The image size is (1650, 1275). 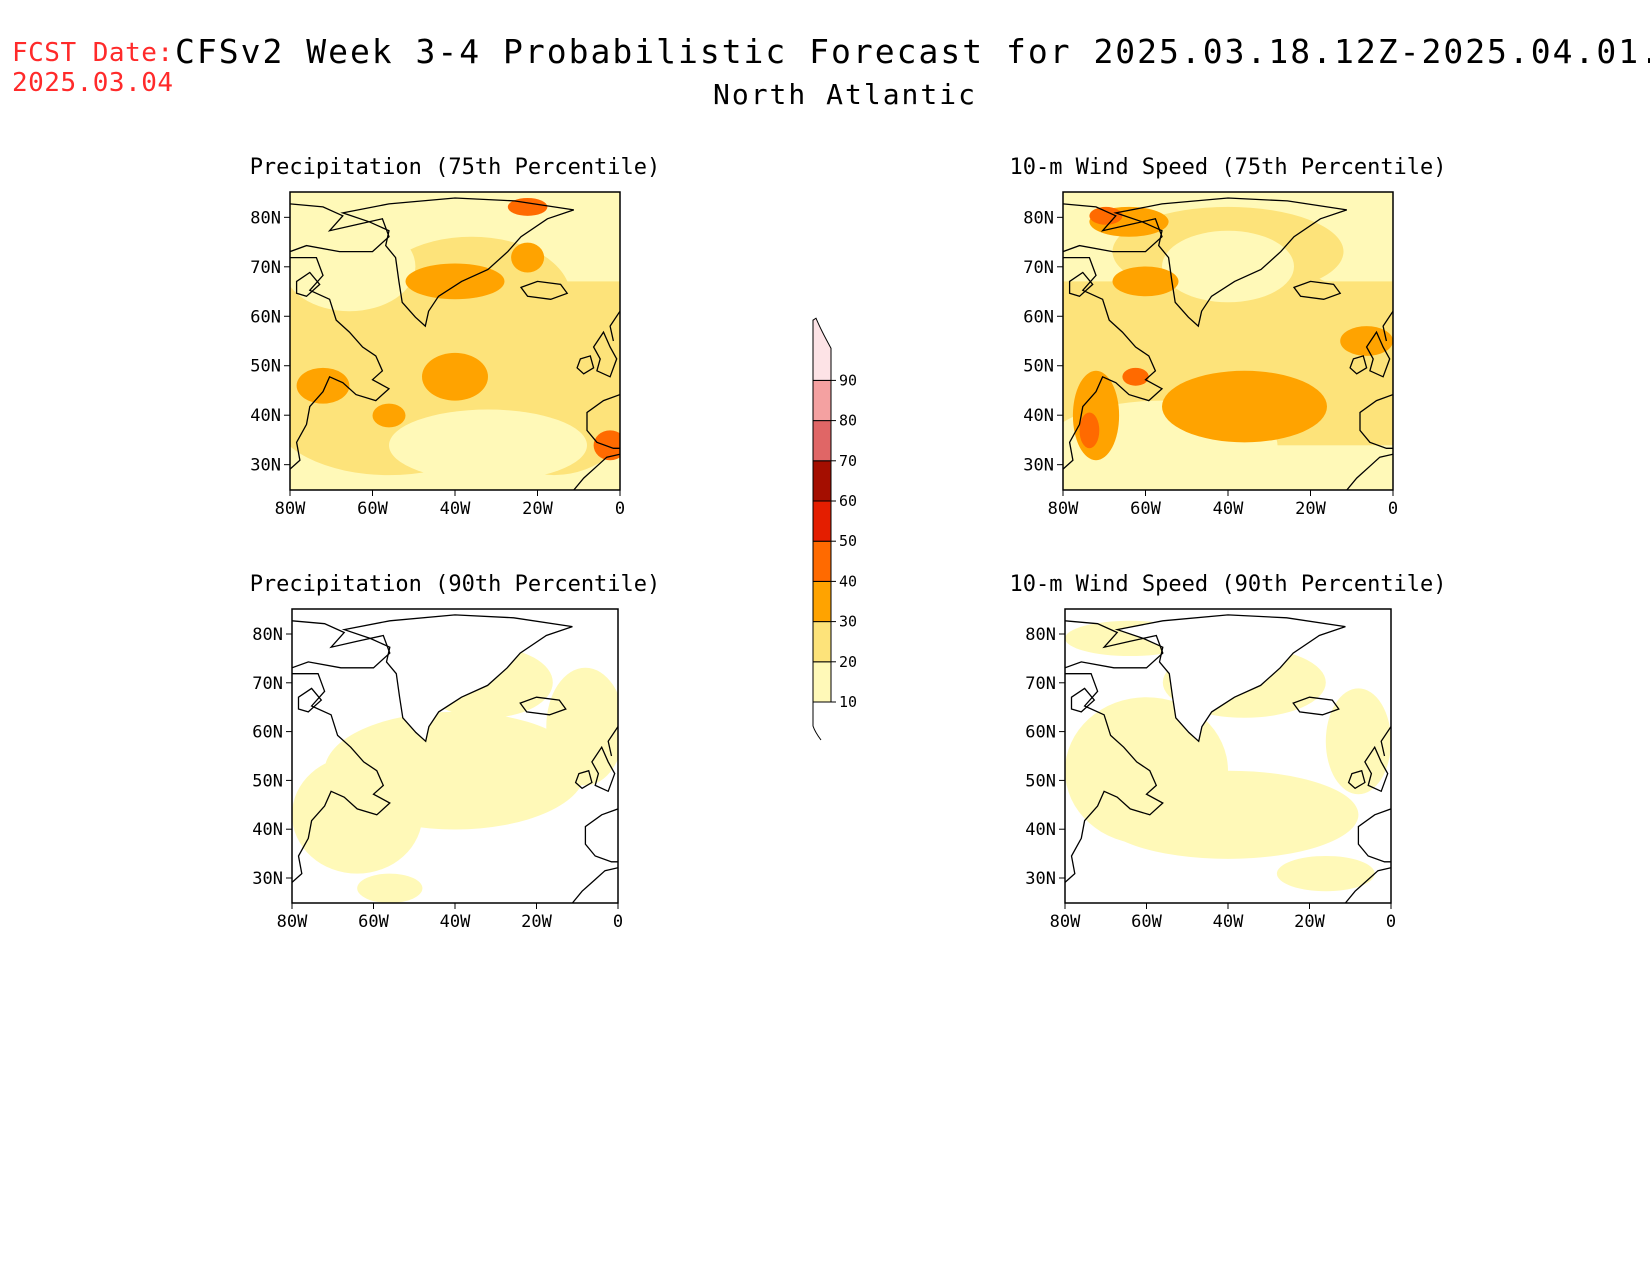 I want to click on colorbar-legend: 10 20 30 40 50 60 70 80 90, so click(x=834, y=529).